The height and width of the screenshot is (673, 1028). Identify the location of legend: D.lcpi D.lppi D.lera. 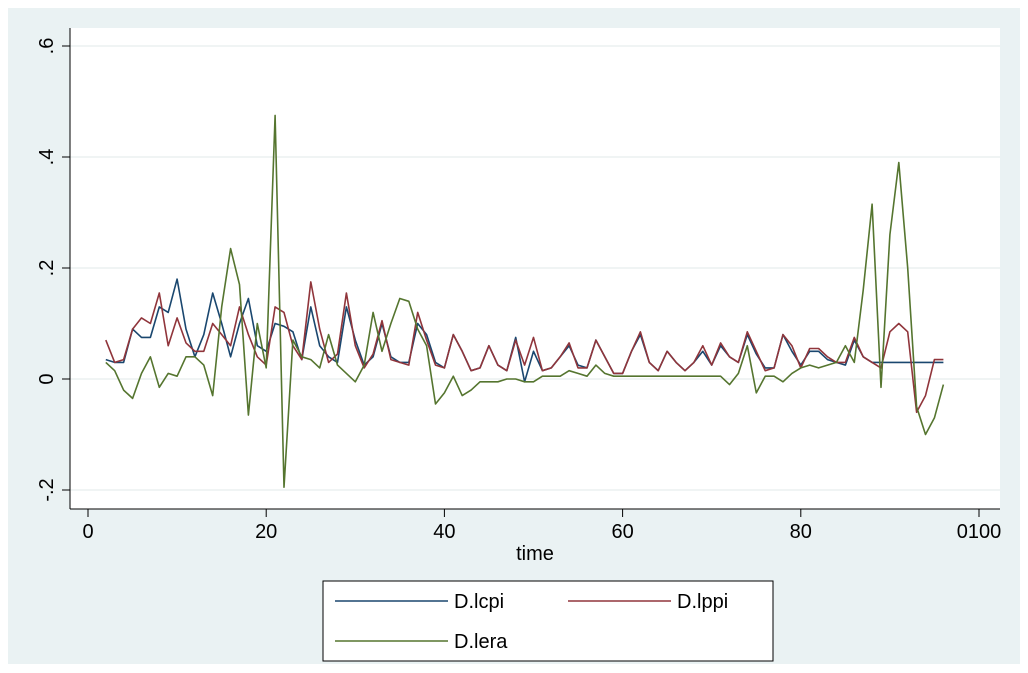
(548, 621).